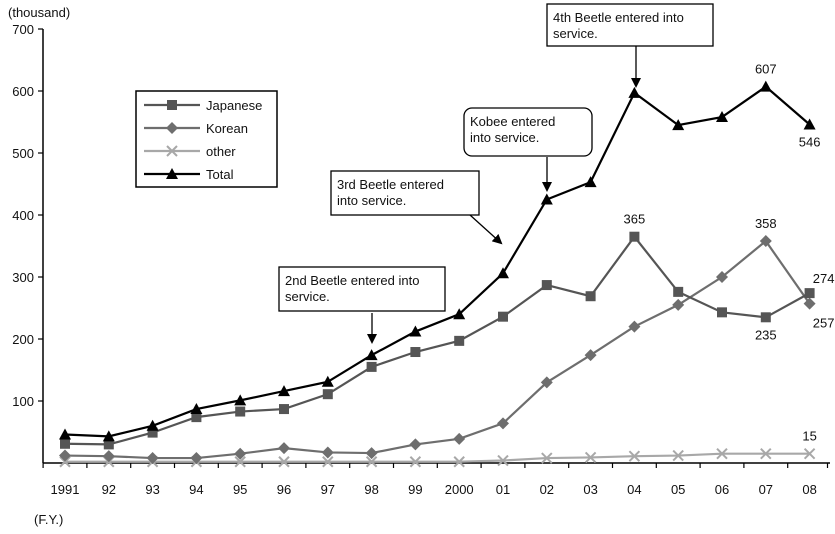 Image resolution: width=835 pixels, height=534 pixels. Describe the element at coordinates (23, 29) in the screenshot. I see `y-tick-label: 700` at that location.